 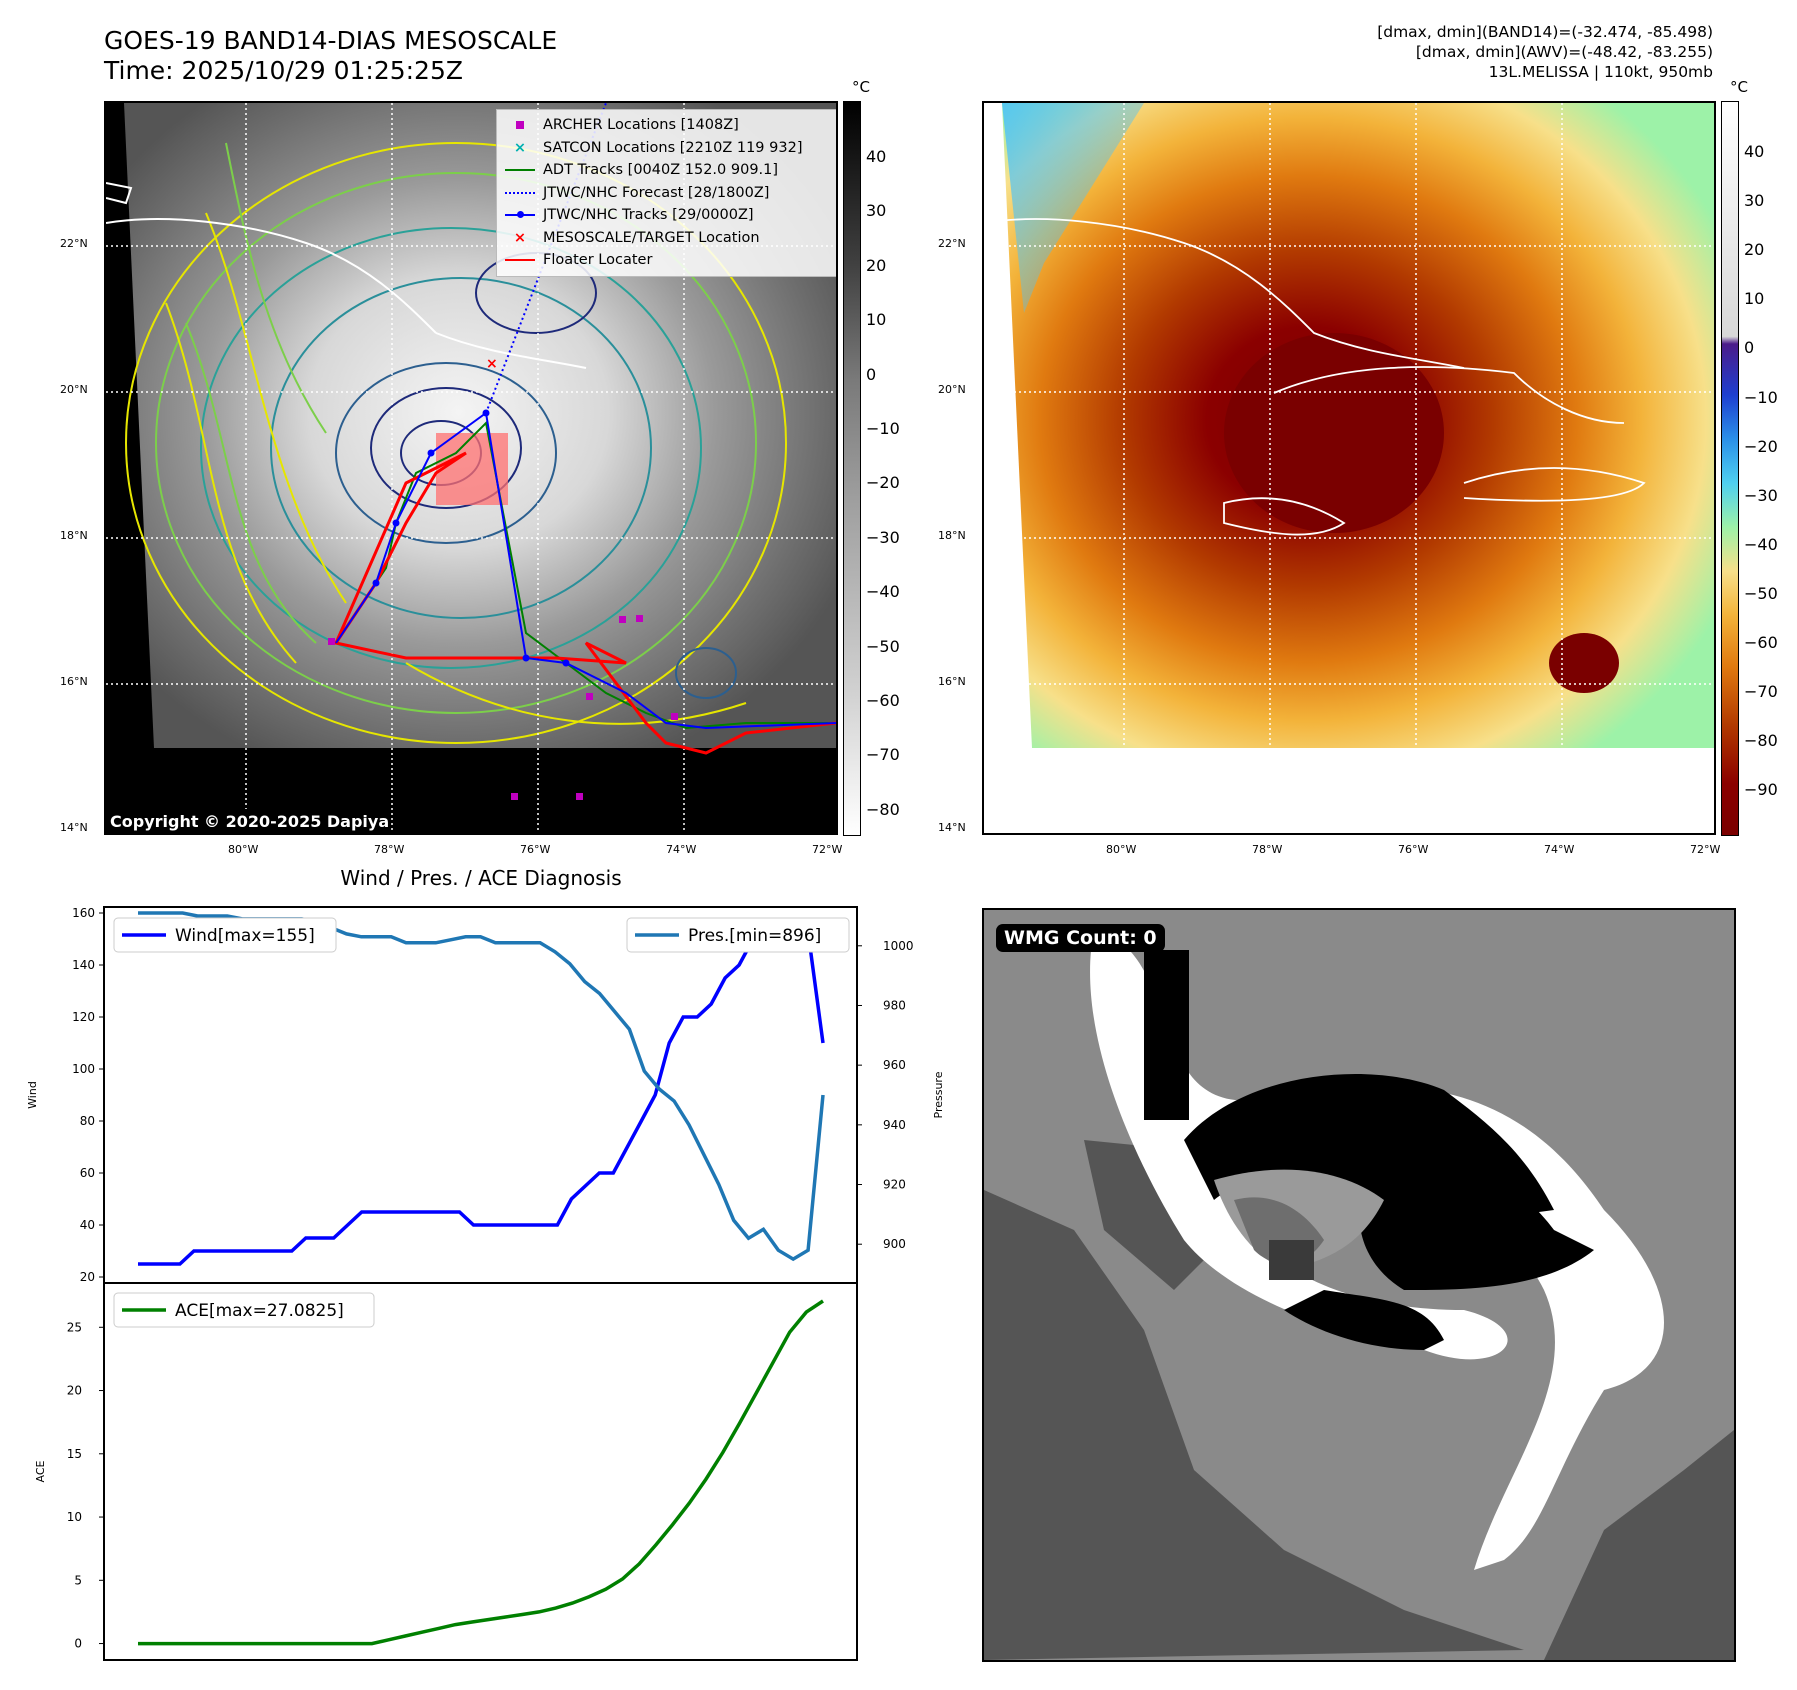 I want to click on legend-item: × SATCON Locations [2210Z 119 932], so click(x=669, y=148).